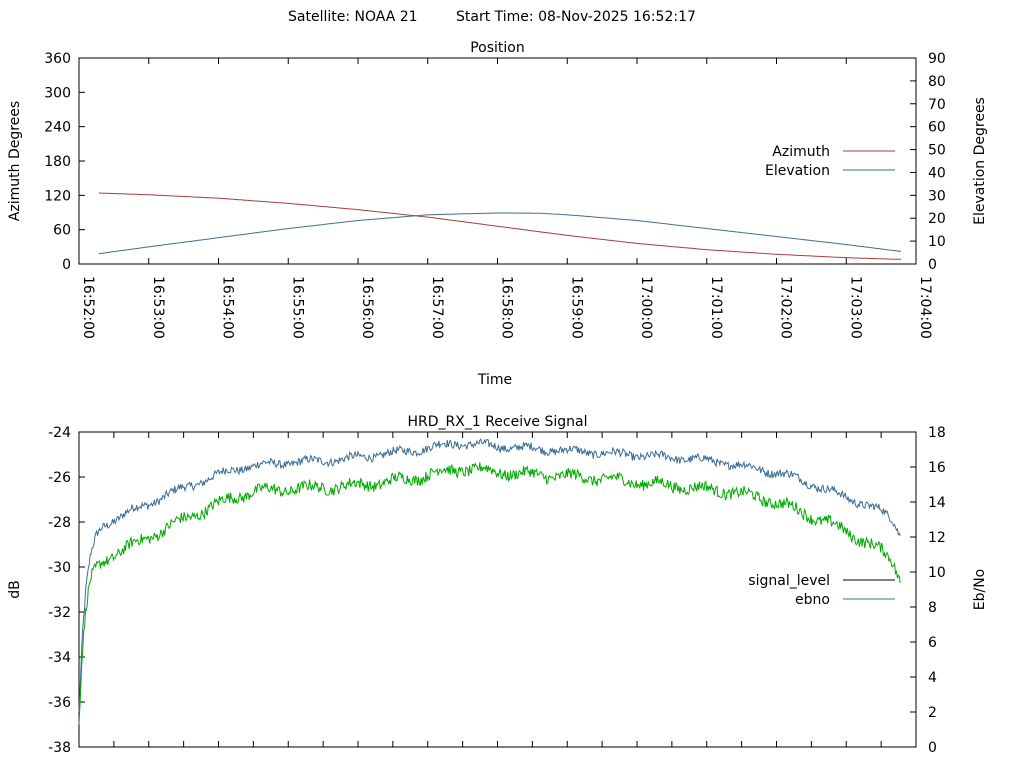 This screenshot has width=1024, height=768. What do you see at coordinates (937, 196) in the screenshot?
I see `position-chart-y2tick-label: 30` at bounding box center [937, 196].